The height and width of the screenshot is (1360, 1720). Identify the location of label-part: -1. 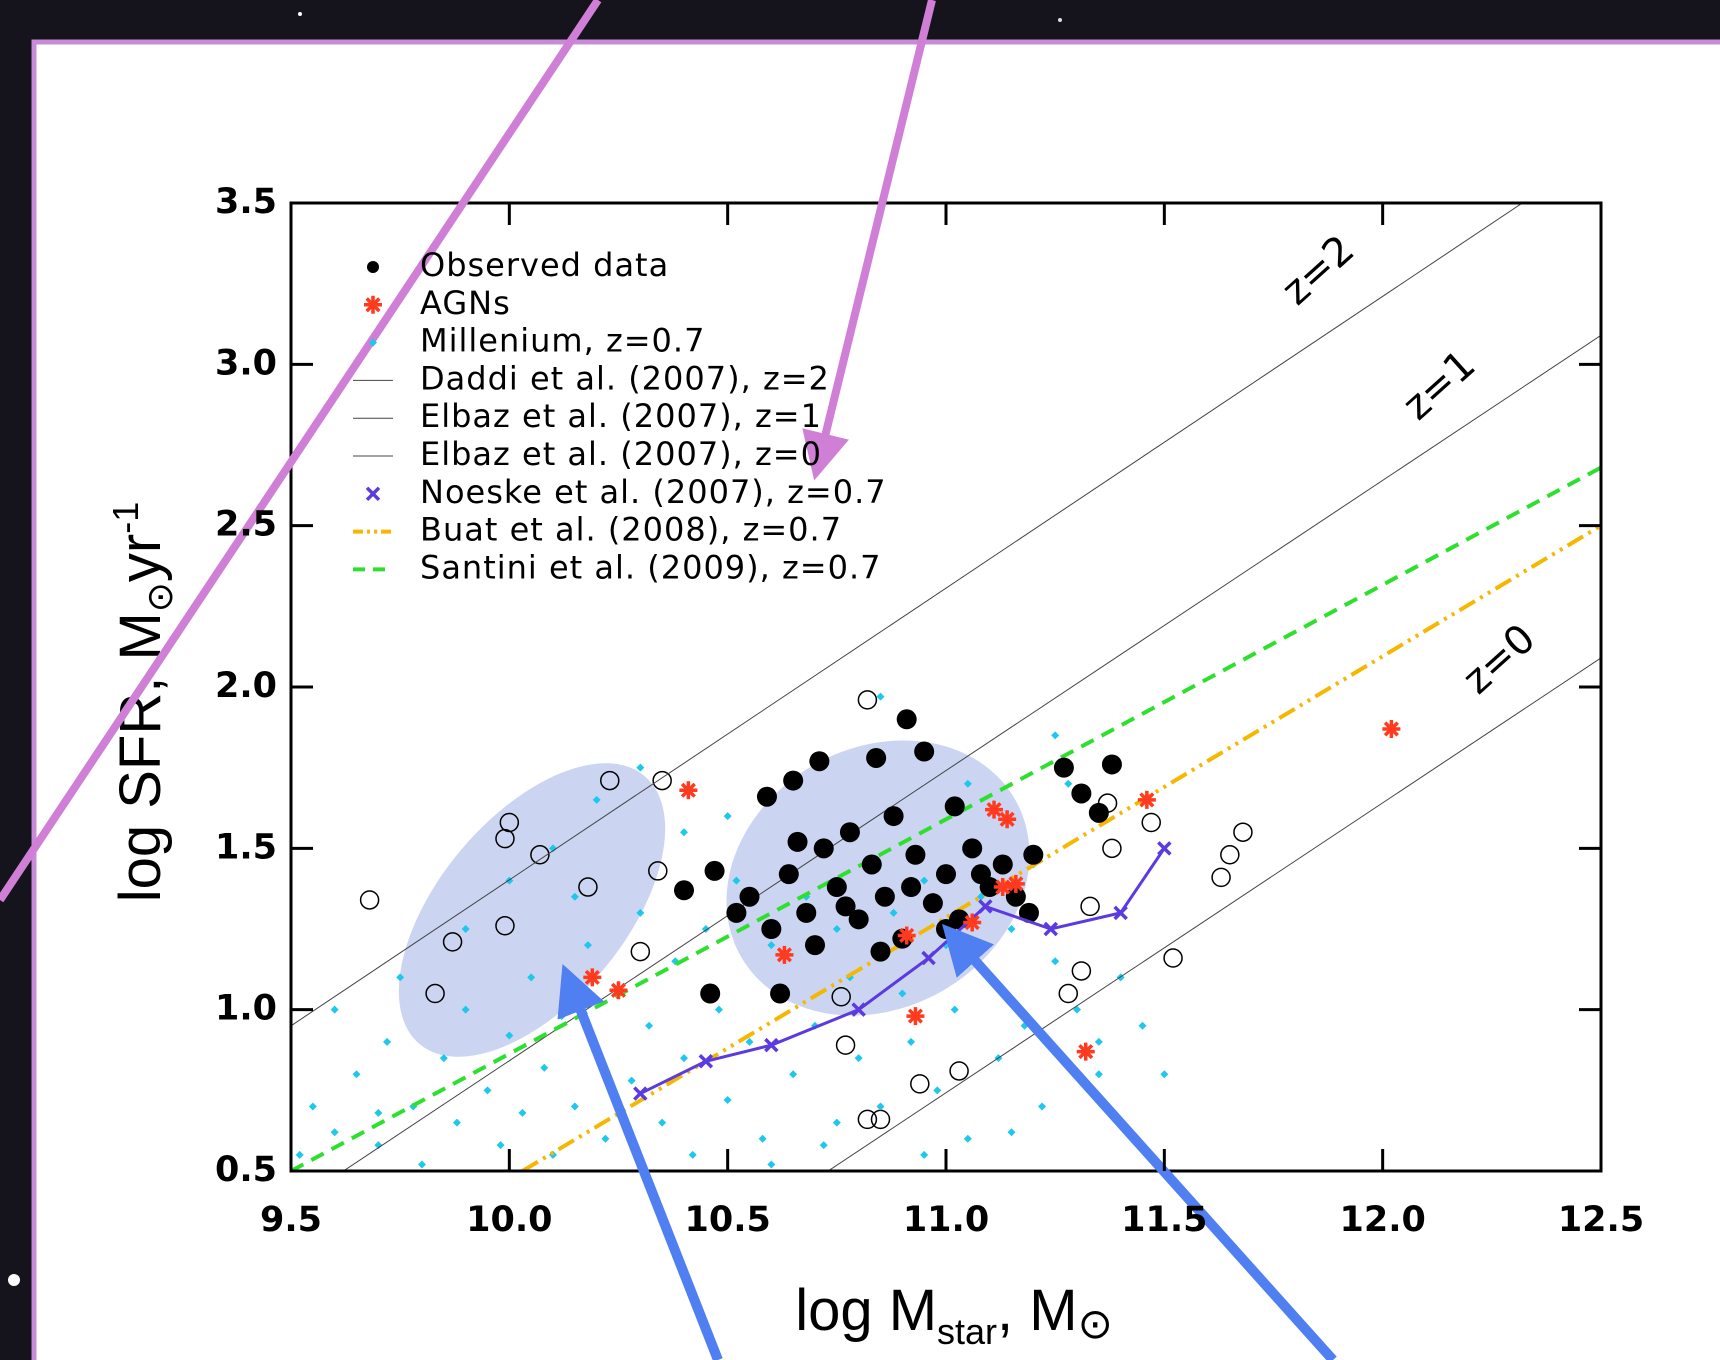
(125, 518).